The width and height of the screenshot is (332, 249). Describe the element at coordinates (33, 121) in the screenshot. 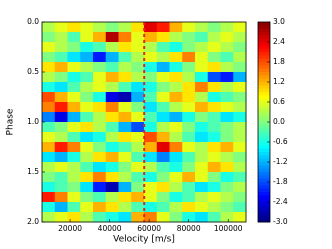

I see `y-tick-label: 1.0` at that location.